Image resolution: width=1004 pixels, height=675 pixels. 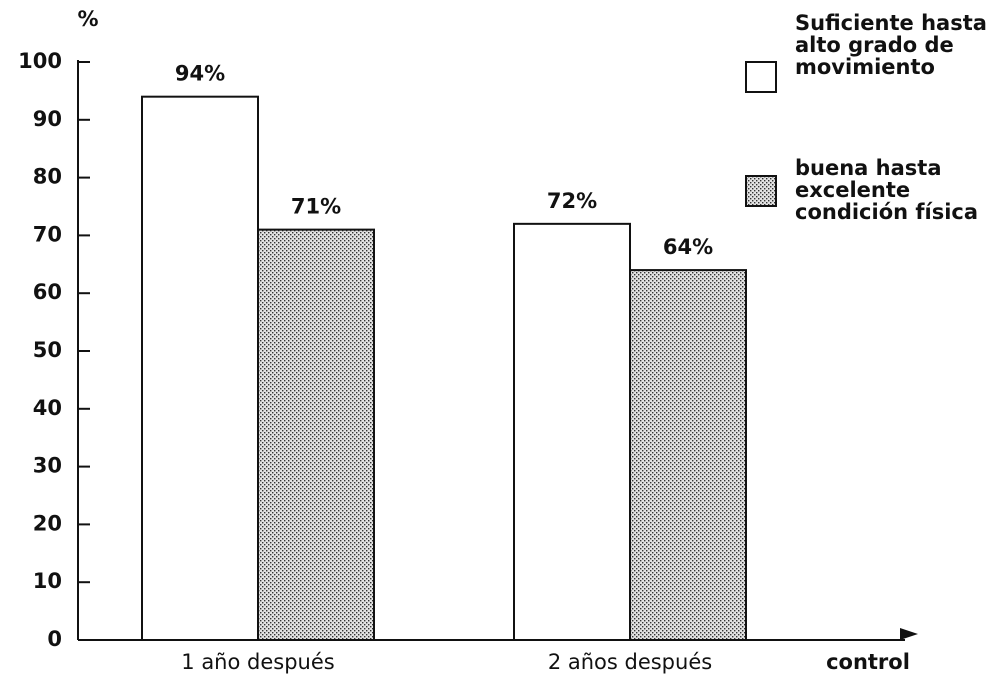 What do you see at coordinates (630, 662) in the screenshot?
I see `x-tick-label: 2 años después` at bounding box center [630, 662].